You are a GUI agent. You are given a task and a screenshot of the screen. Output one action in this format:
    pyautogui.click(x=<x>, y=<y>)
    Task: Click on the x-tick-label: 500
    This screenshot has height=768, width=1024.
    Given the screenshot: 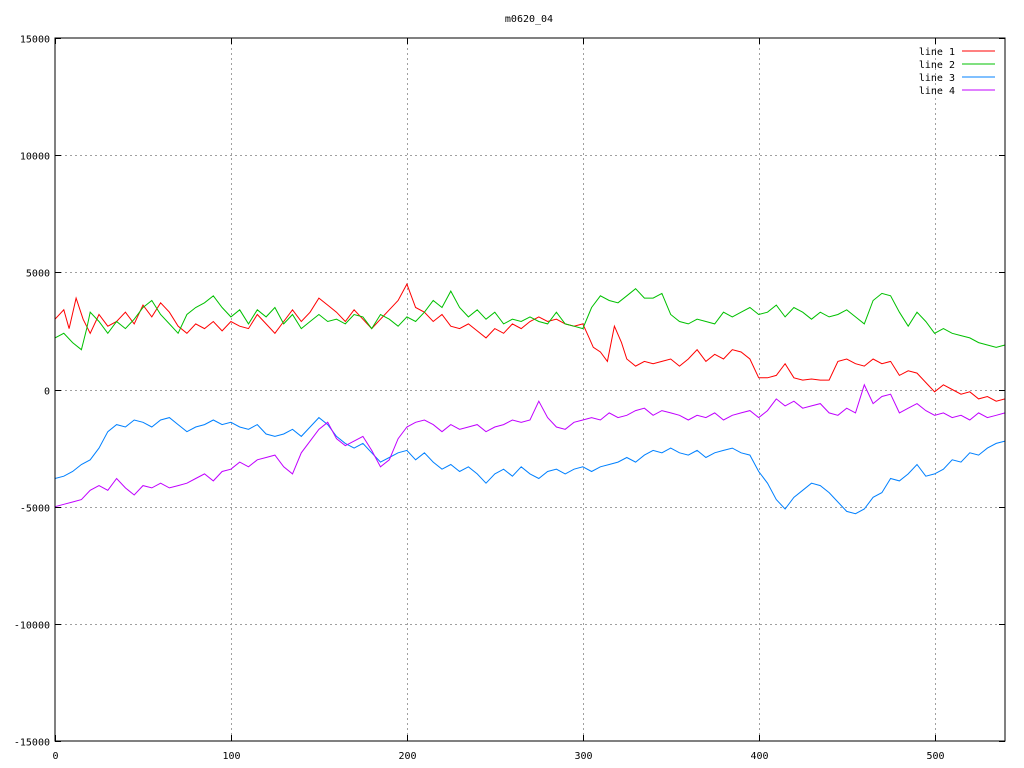 What is the action you would take?
    pyautogui.click(x=935, y=756)
    